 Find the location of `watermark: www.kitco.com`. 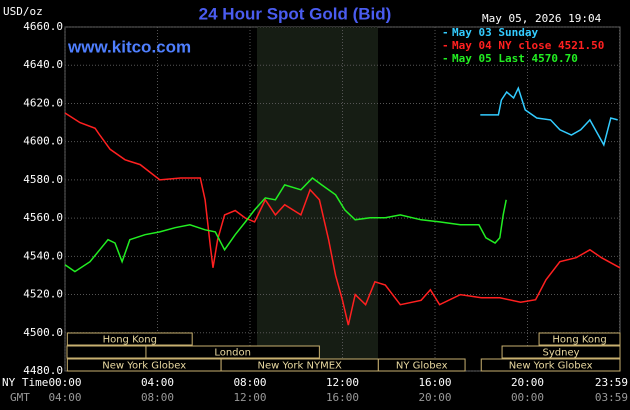

watermark: www.kitco.com is located at coordinates (129, 46).